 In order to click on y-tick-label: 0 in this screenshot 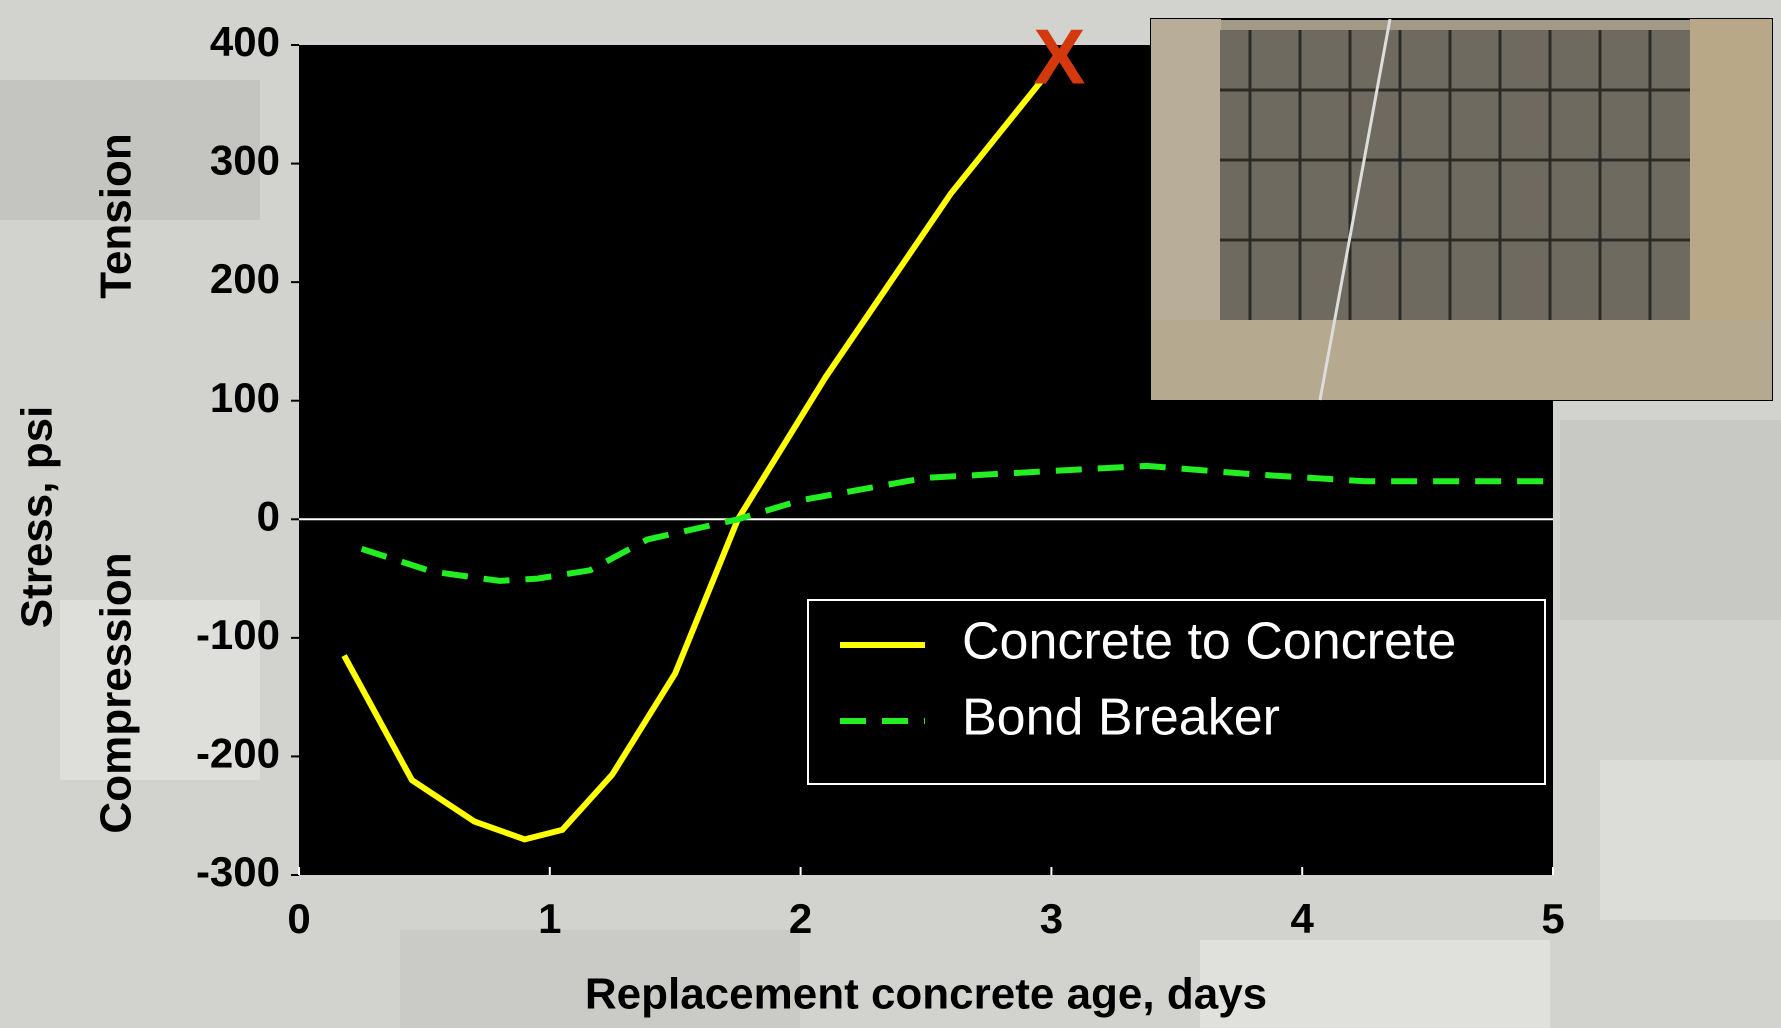, I will do `click(268, 515)`.